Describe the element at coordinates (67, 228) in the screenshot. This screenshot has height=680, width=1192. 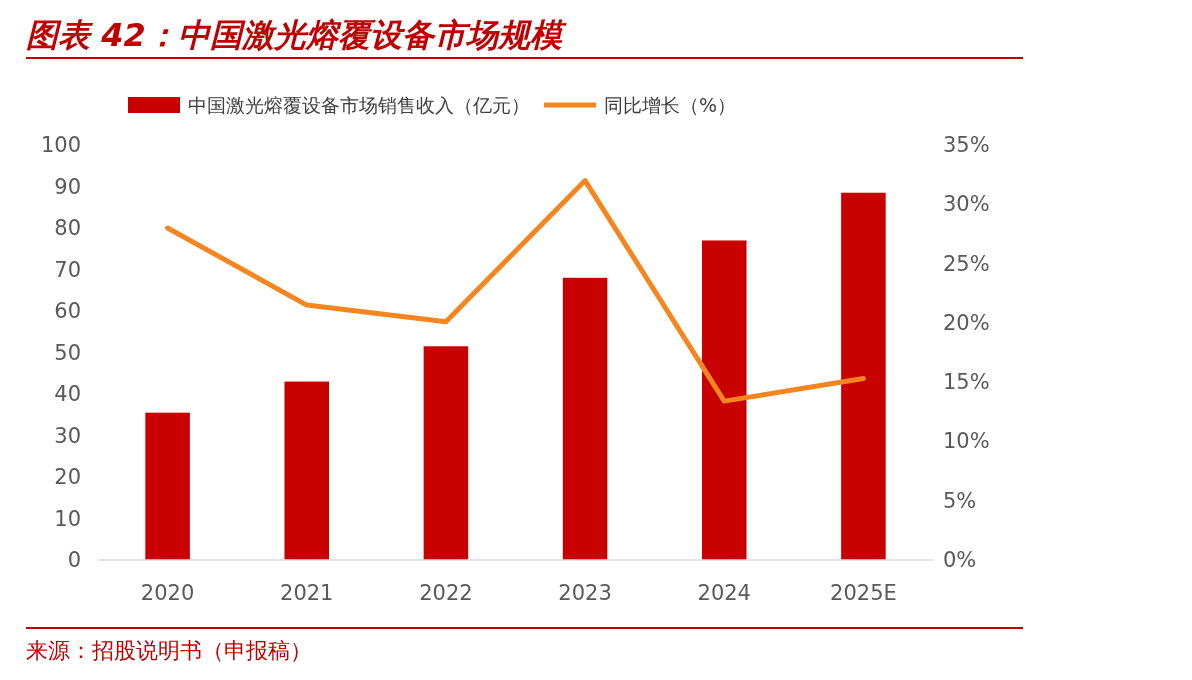
I see `y-tick-label: 80` at that location.